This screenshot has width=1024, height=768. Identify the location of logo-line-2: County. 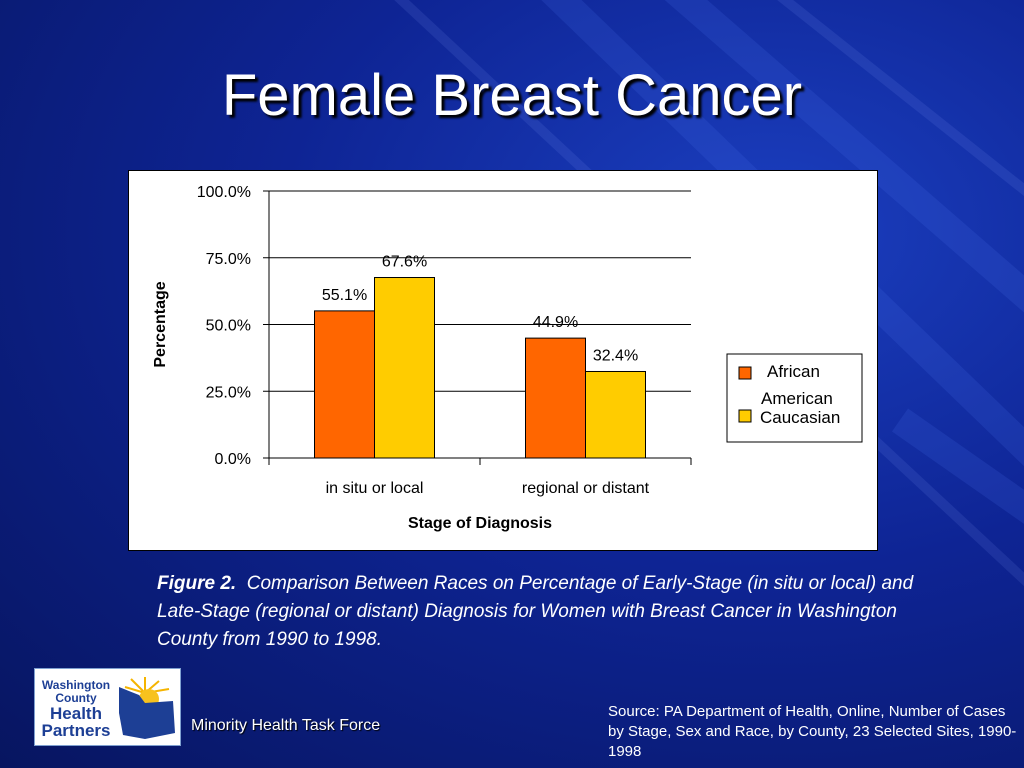
(76, 698).